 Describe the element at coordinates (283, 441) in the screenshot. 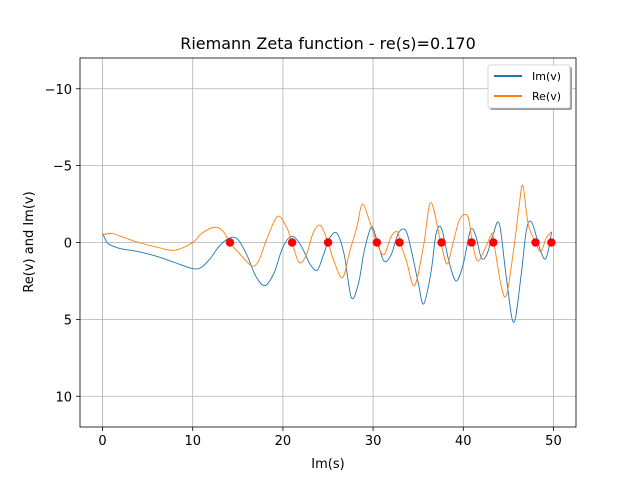

I see `x-tick-label: 20` at that location.